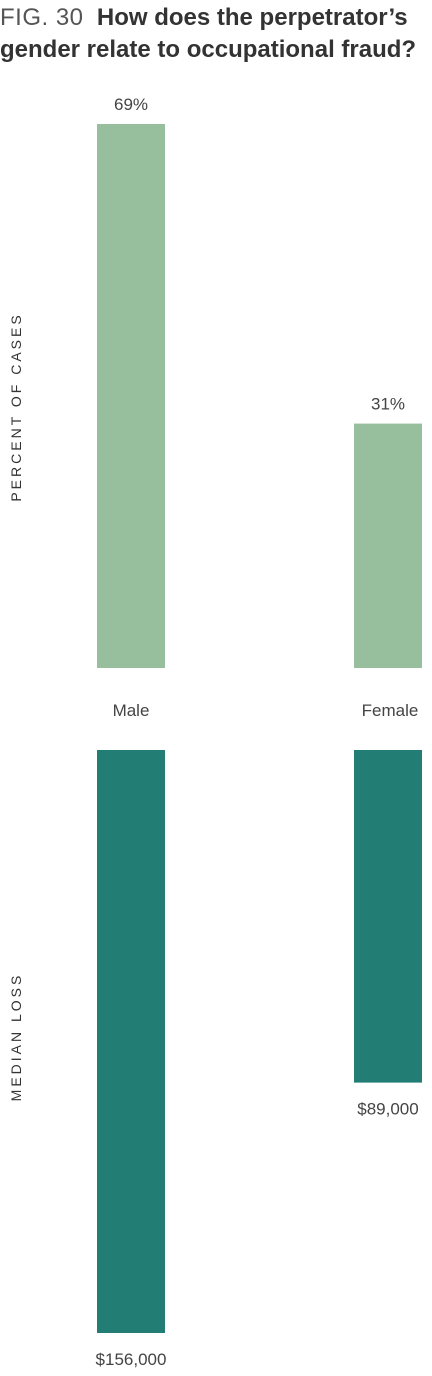 The image size is (432, 1376). What do you see at coordinates (388, 545) in the screenshot?
I see `percent-bar-female` at bounding box center [388, 545].